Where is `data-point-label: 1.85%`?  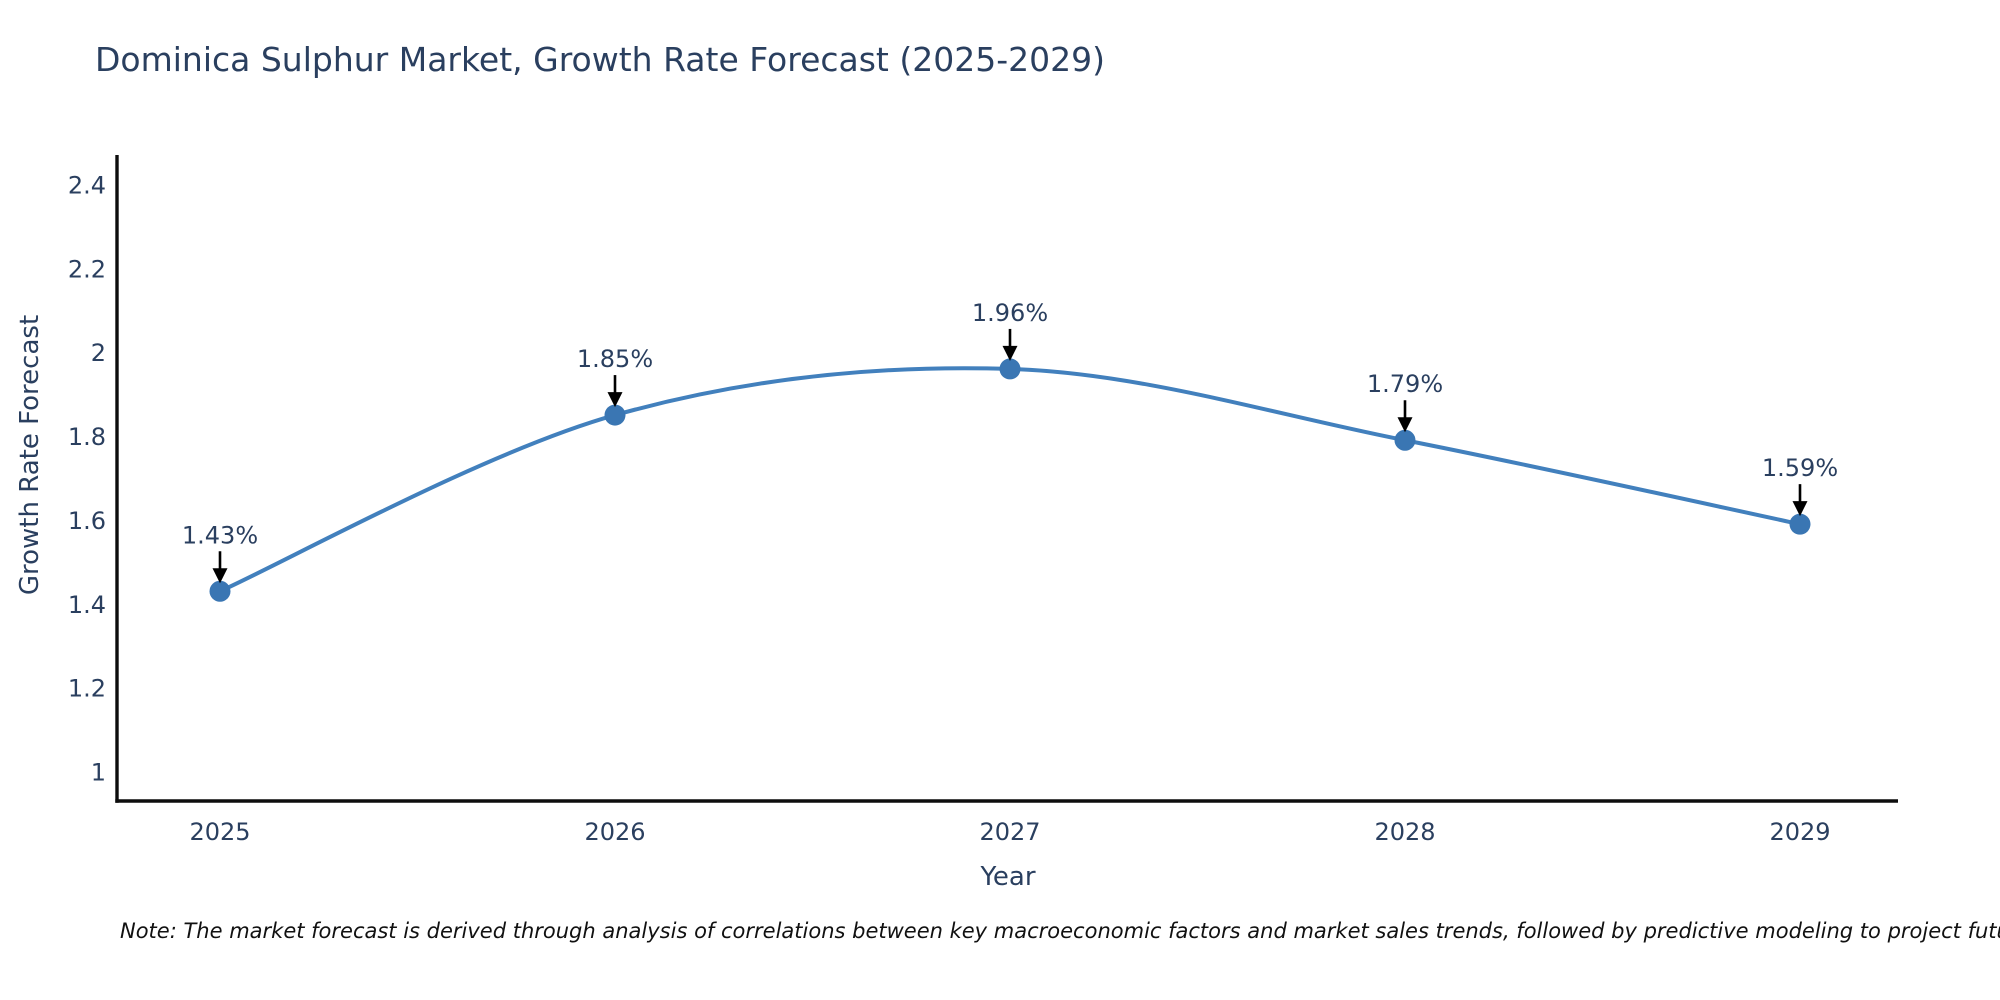
data-point-label: 1.85% is located at coordinates (615, 359).